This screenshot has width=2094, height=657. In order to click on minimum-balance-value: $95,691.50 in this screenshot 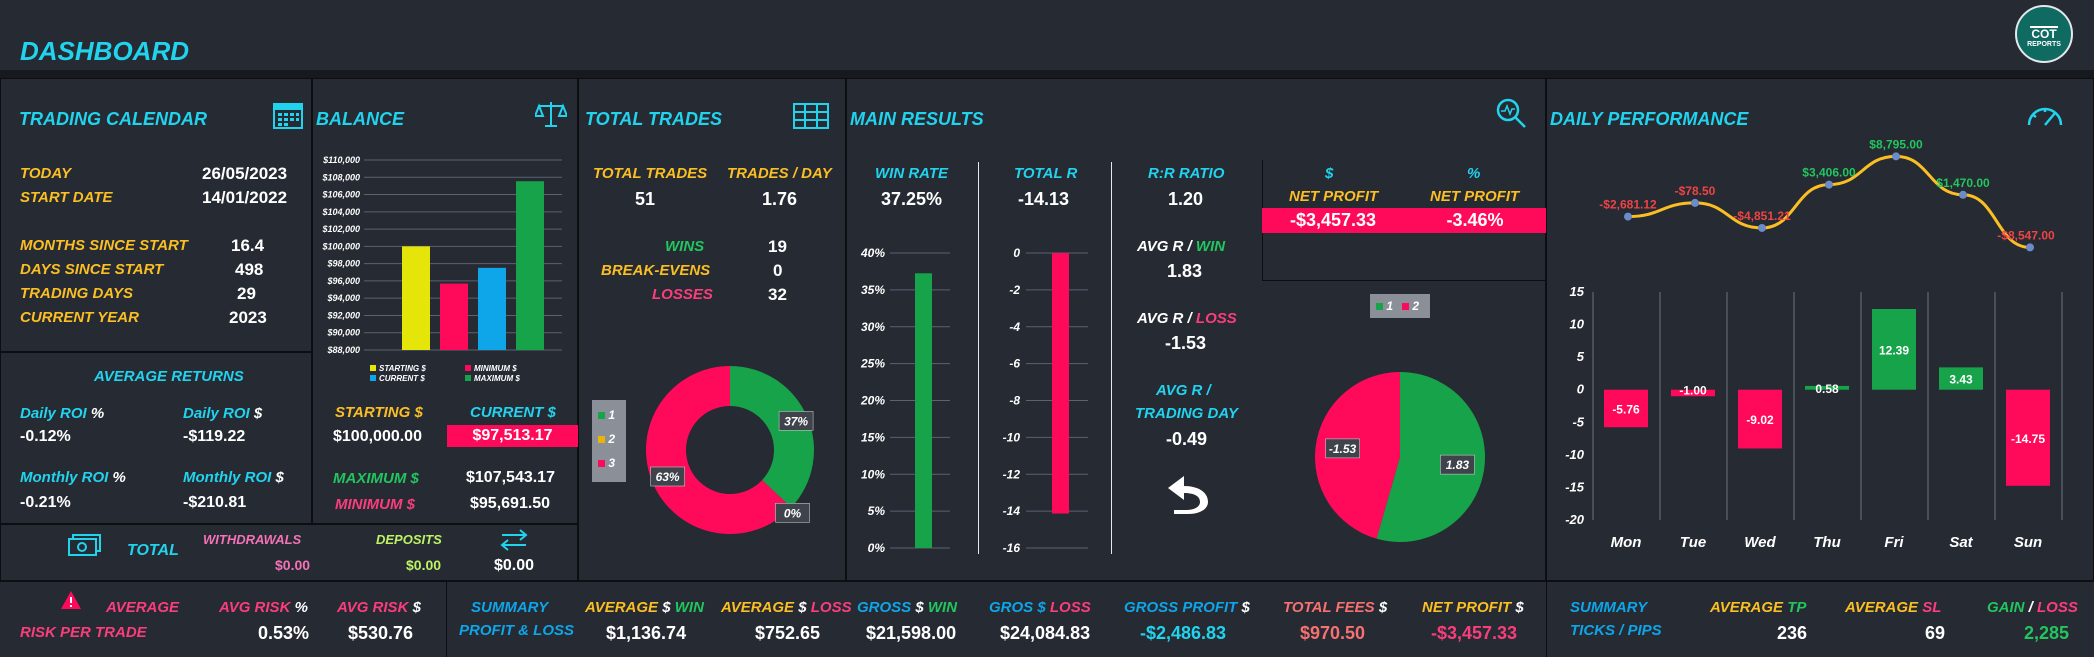, I will do `click(510, 503)`.